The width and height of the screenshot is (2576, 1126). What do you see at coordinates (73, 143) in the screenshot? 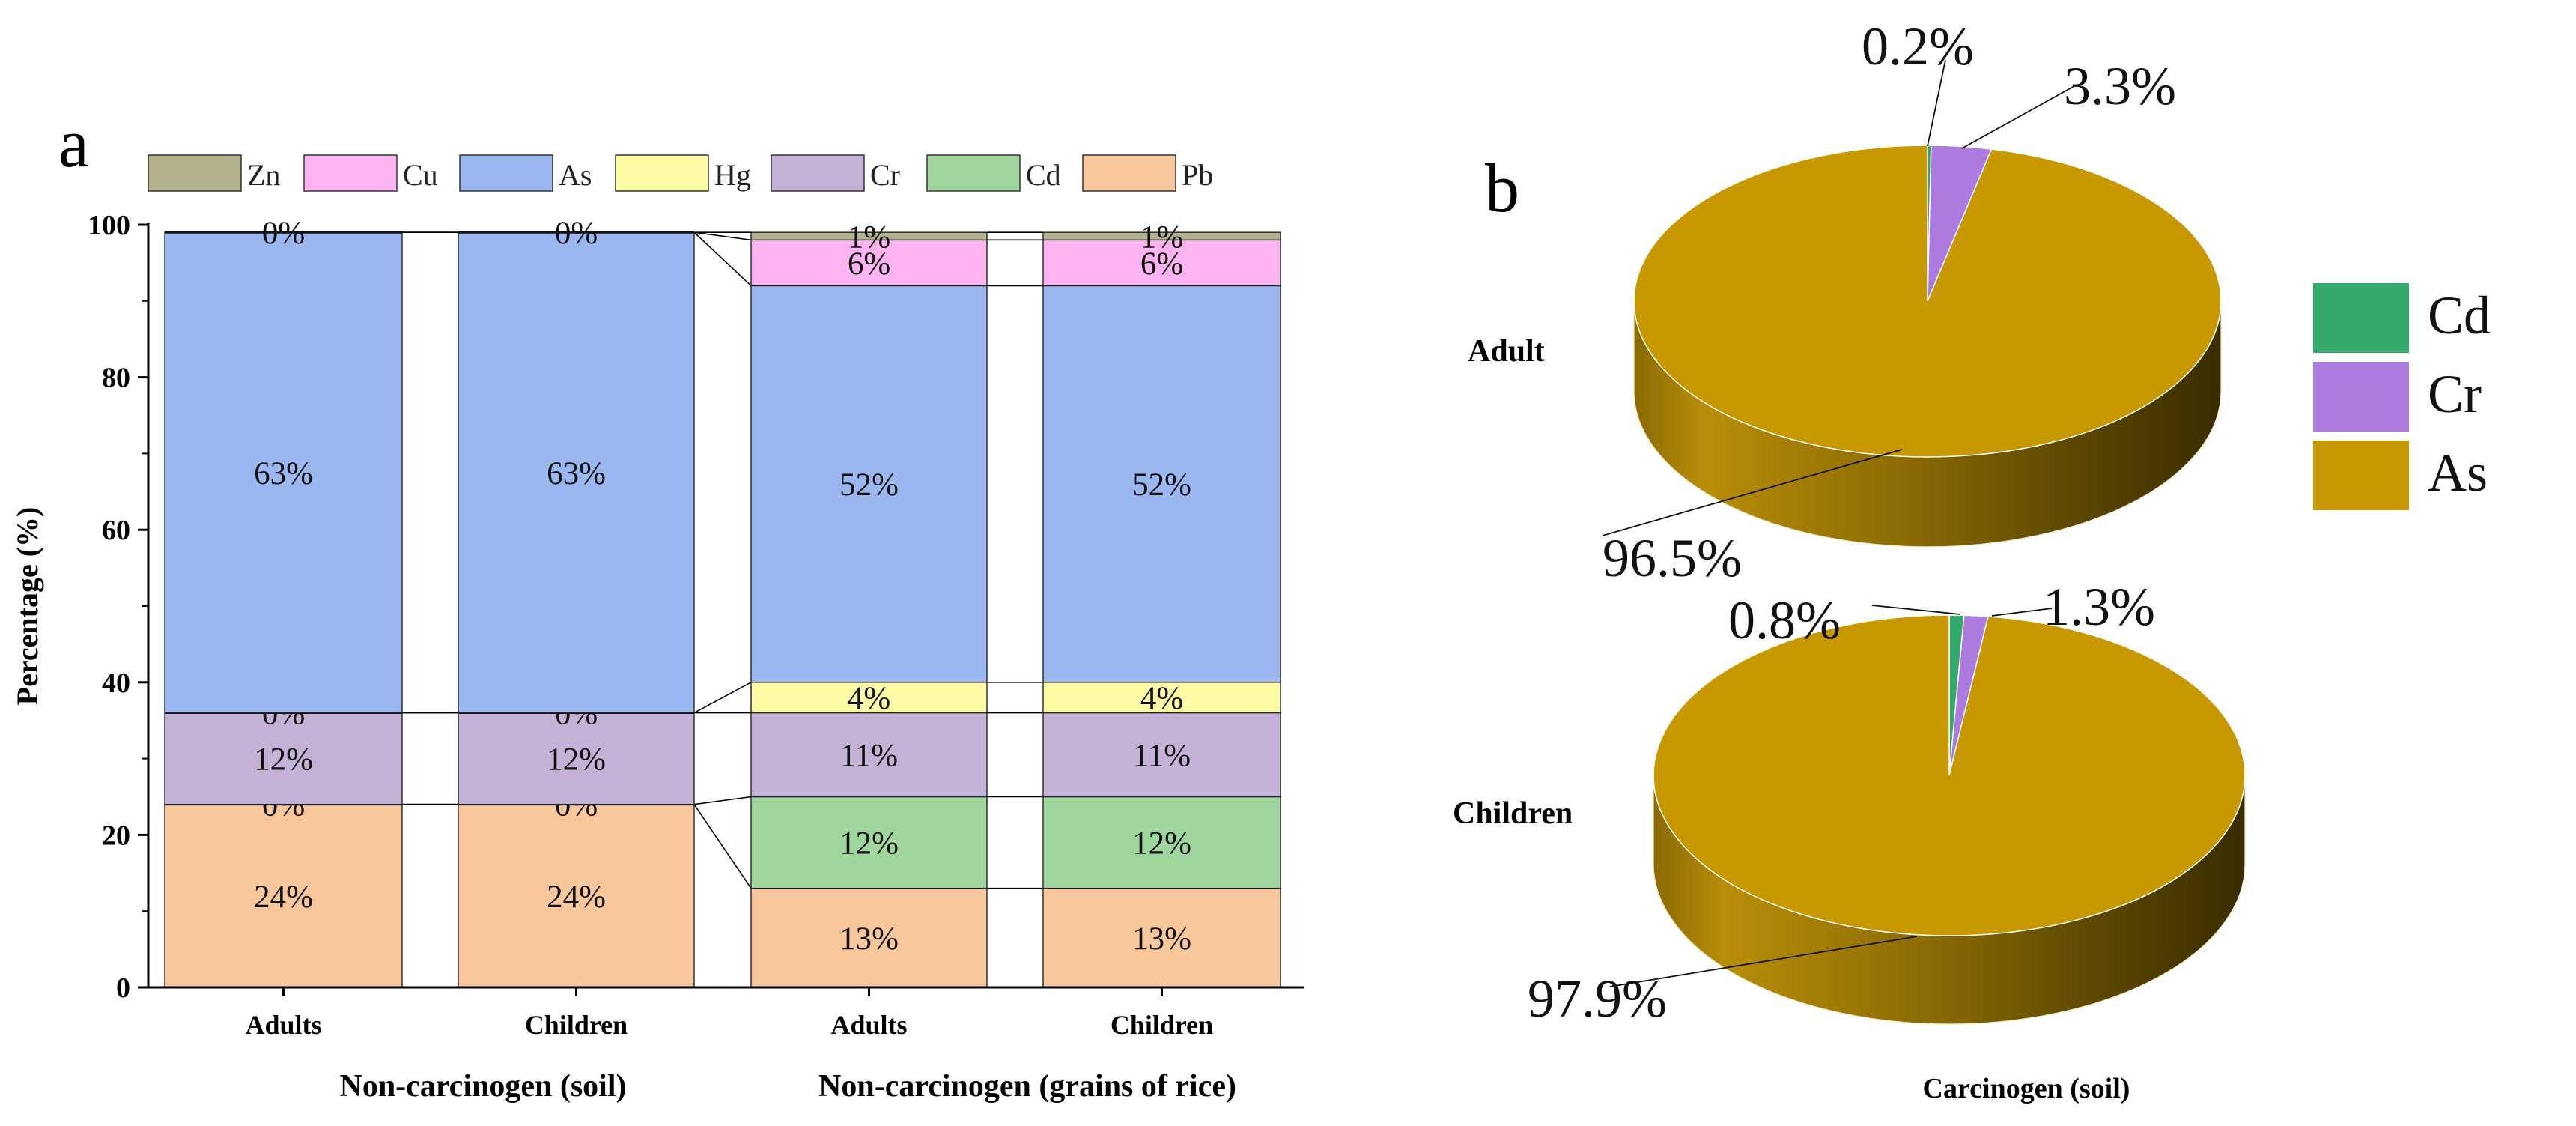
I see `panel-a-label: a` at bounding box center [73, 143].